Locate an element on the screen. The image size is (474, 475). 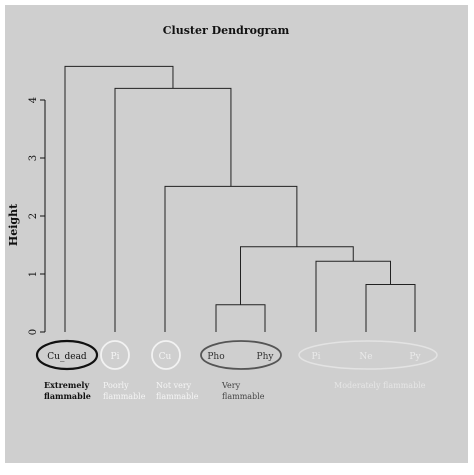
group-ellipses is located at coordinates (236, 355).